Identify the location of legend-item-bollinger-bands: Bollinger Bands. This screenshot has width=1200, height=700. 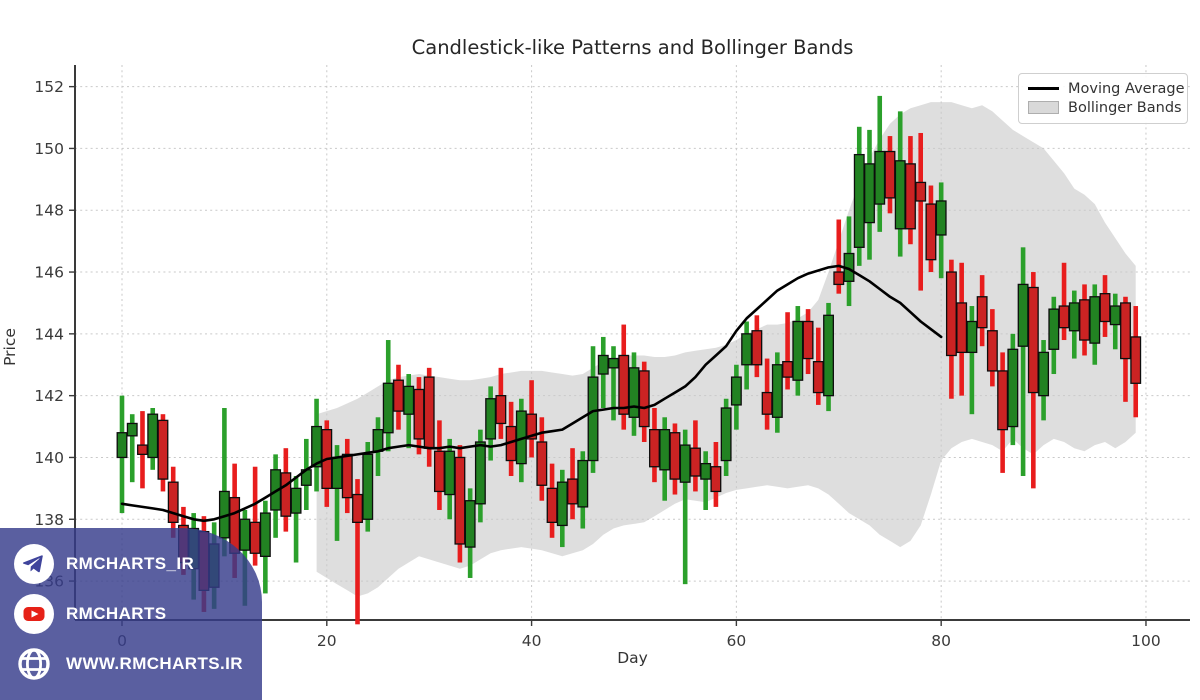
(1105, 107).